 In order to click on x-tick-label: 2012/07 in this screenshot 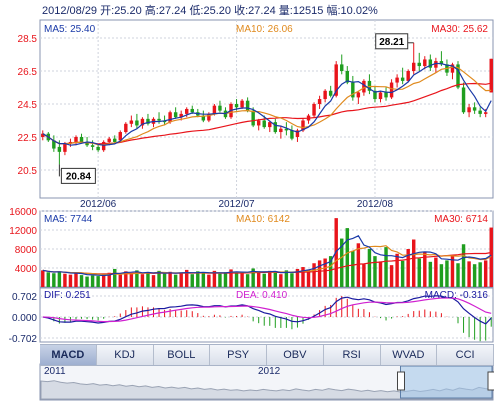, I will do `click(236, 204)`.